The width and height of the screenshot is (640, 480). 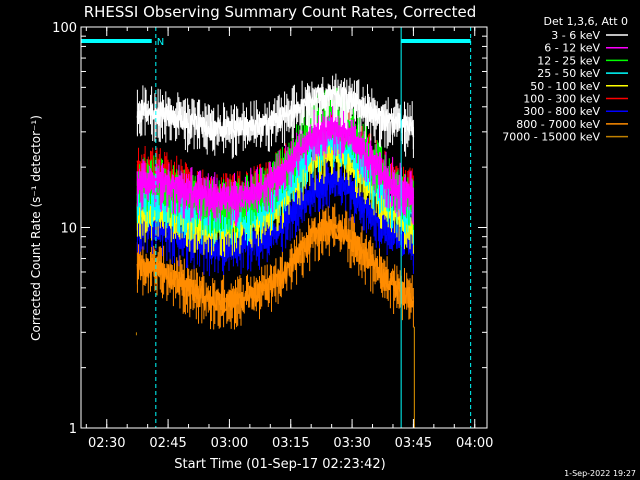 What do you see at coordinates (561, 111) in the screenshot?
I see `legend-entry-label: 300 - 800 keV` at bounding box center [561, 111].